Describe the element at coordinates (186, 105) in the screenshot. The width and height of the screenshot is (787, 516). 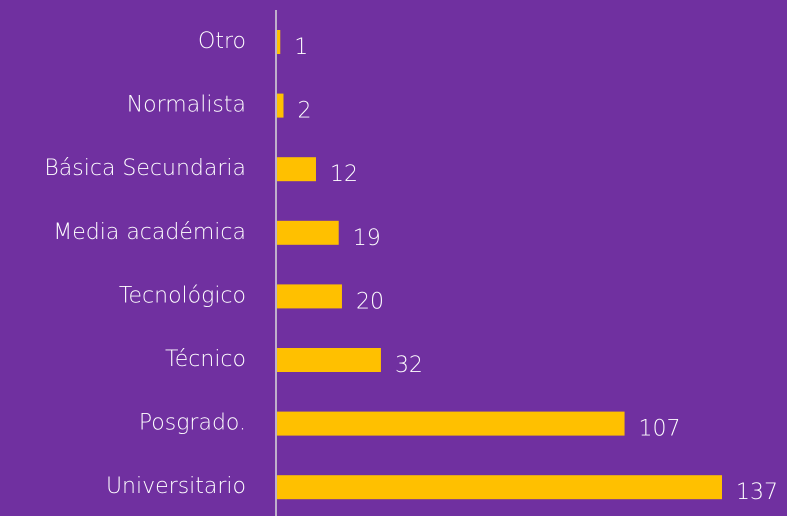
I see `category-label: Normalista` at that location.